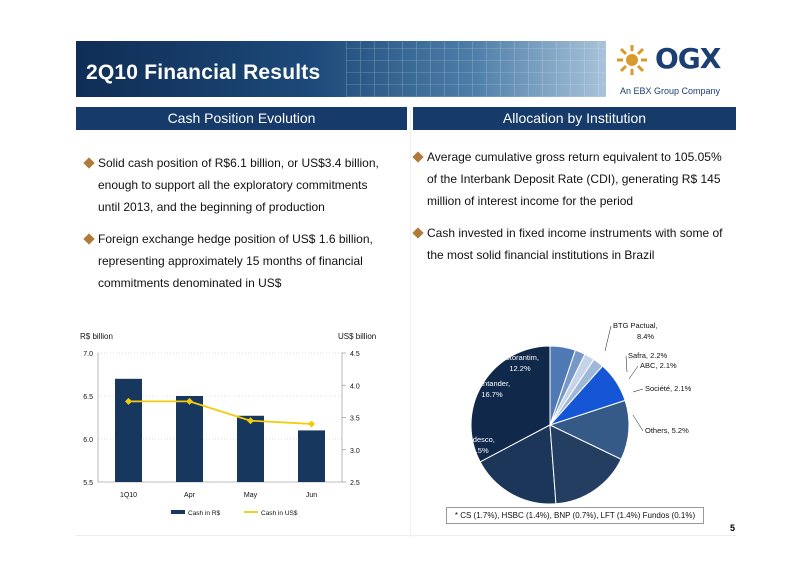 This screenshot has width=800, height=566. Describe the element at coordinates (96, 336) in the screenshot. I see `y-axis-left-label: R$ billion` at that location.